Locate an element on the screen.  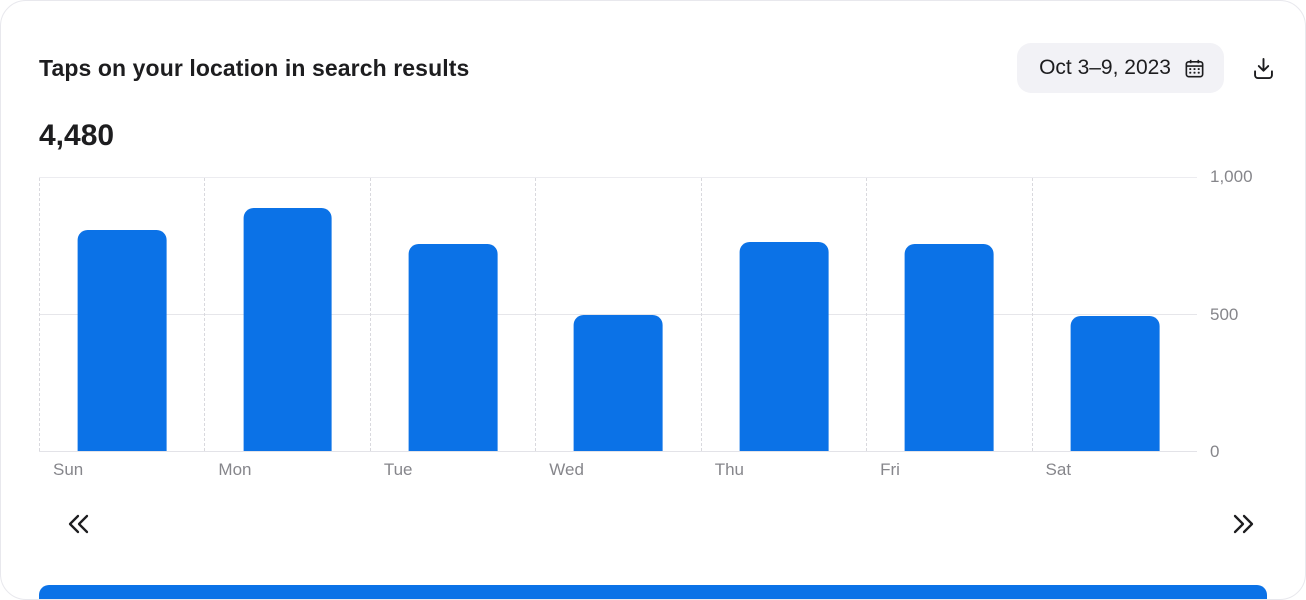
next-week-button is located at coordinates (1243, 524).